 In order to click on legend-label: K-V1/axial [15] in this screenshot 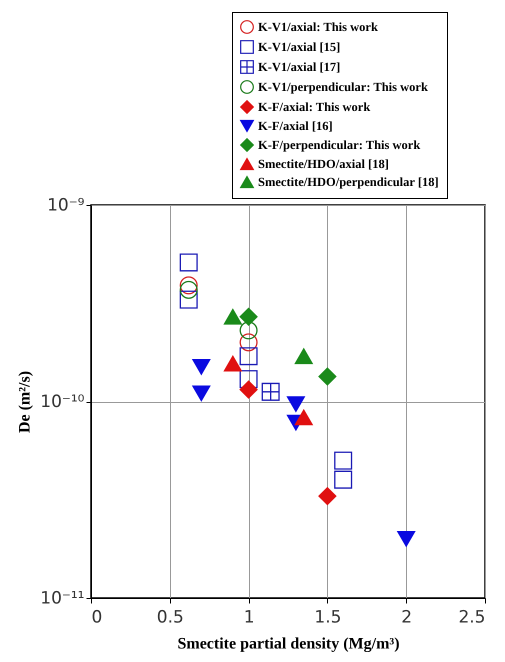, I will do `click(299, 47)`.